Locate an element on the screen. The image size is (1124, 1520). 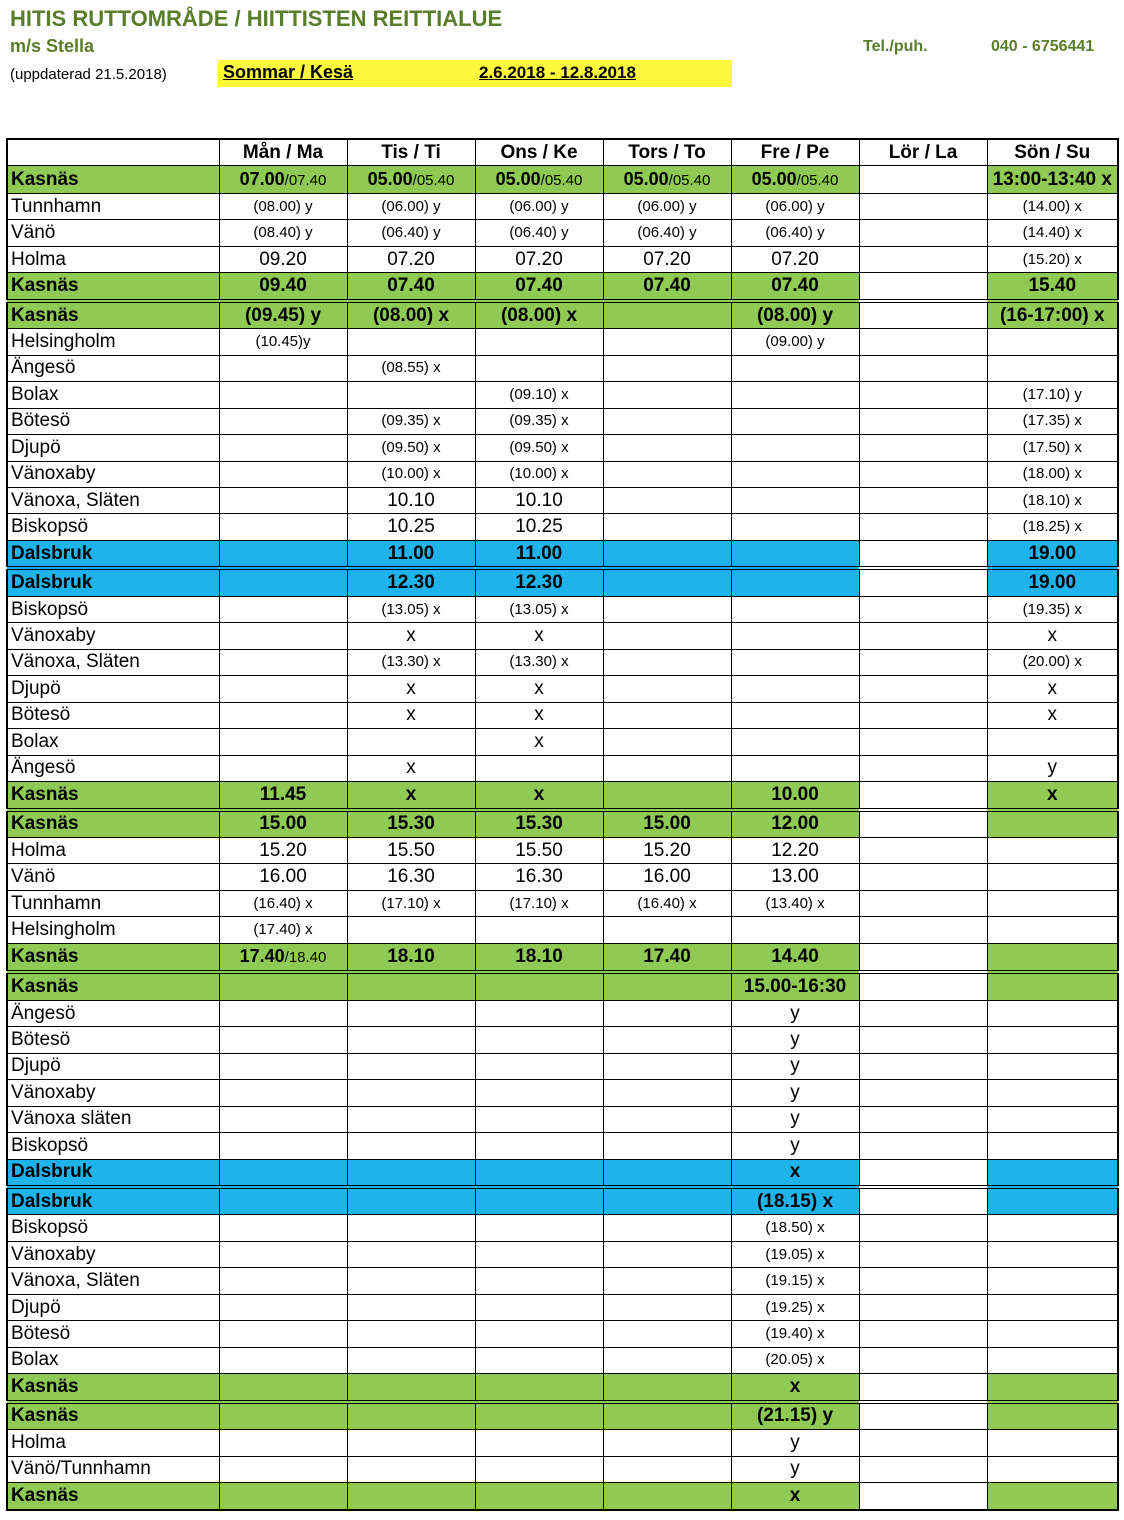
departure-time: 17.40 is located at coordinates (262, 956).